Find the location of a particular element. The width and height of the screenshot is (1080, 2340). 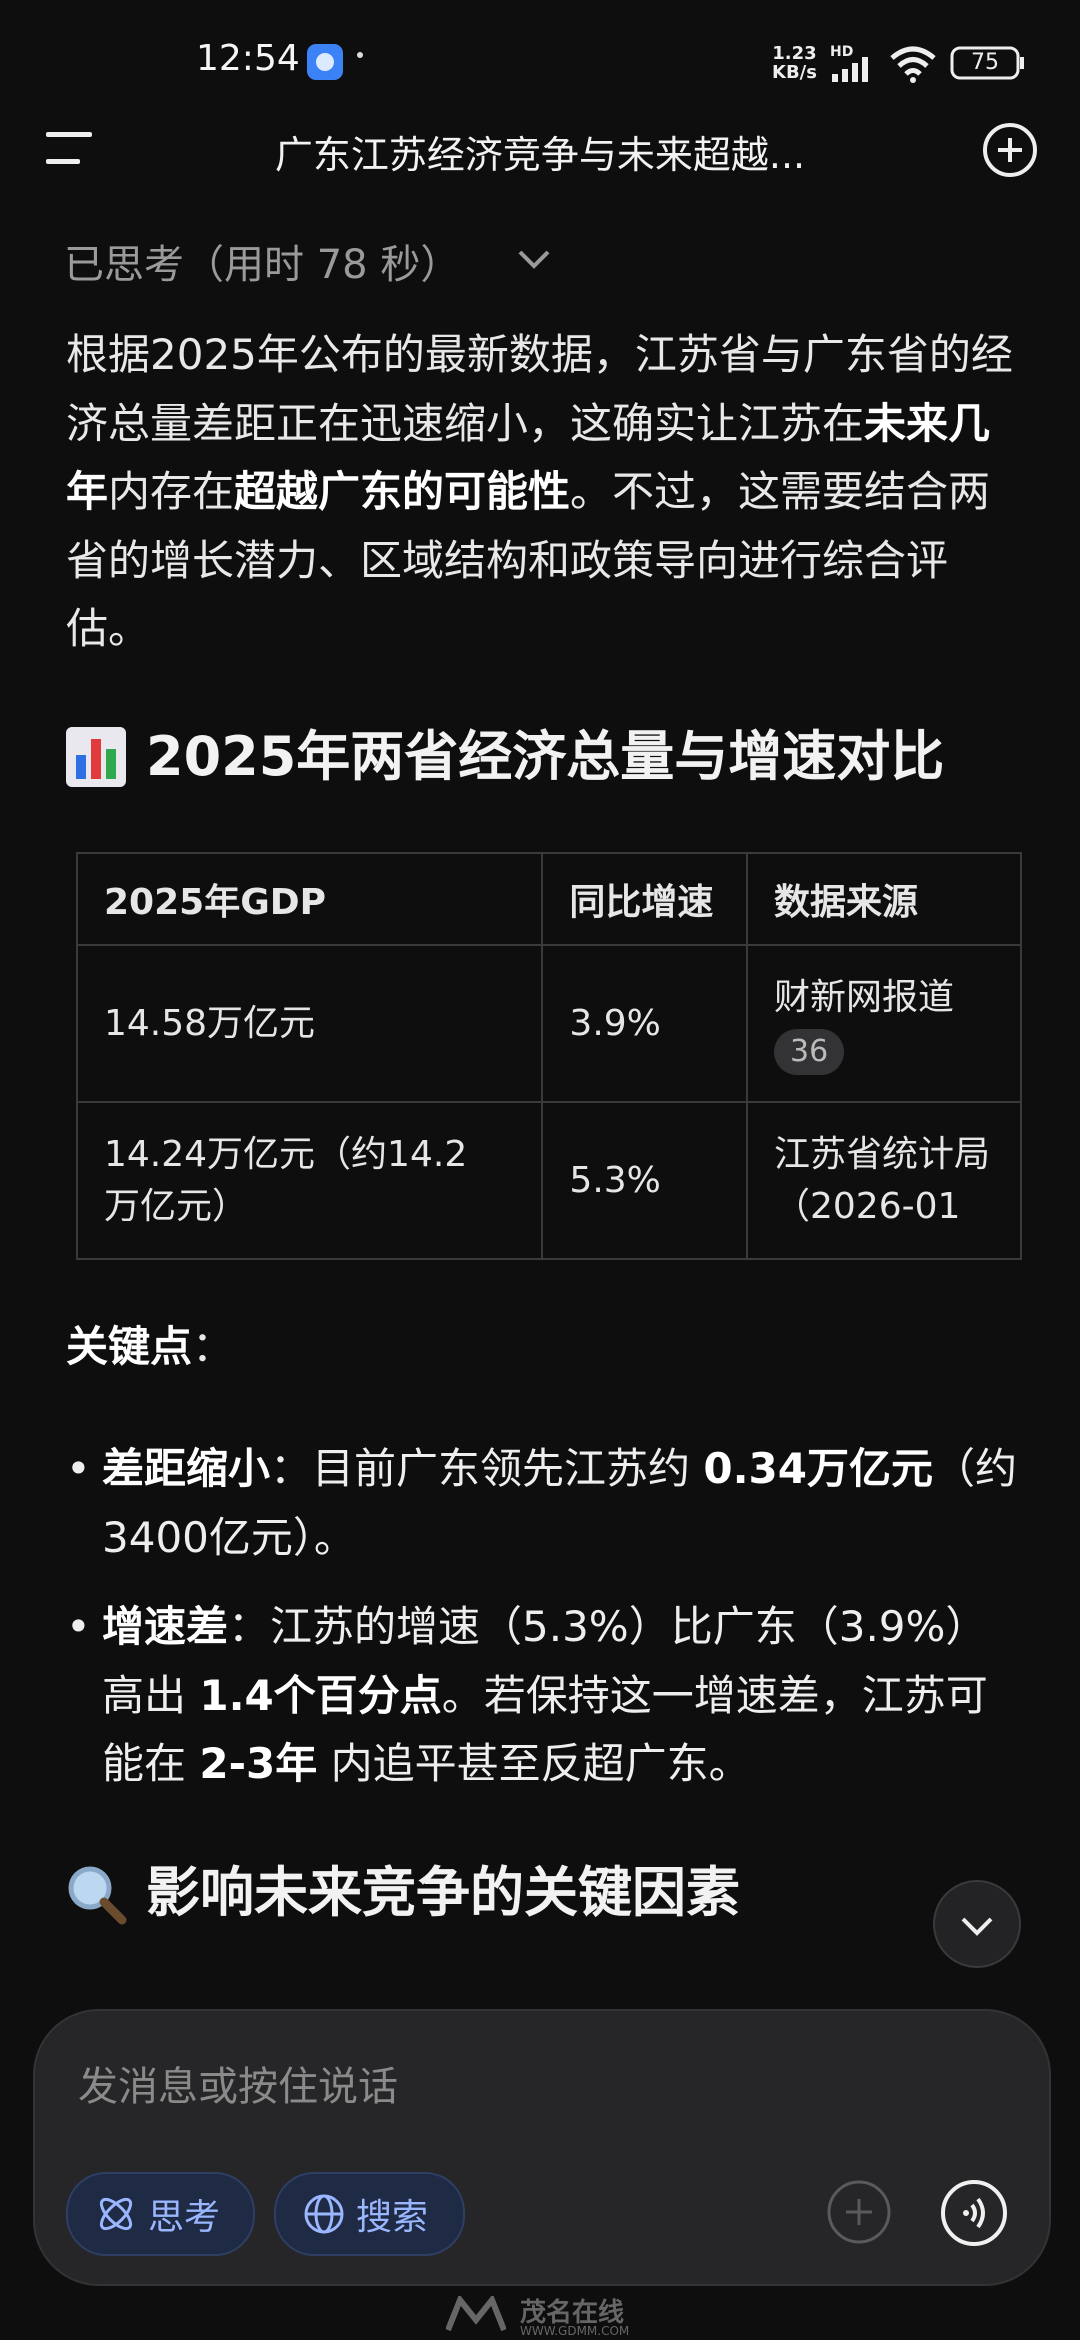

text-run: 。不过，这需要结合两省的增长潜力、区域结构和政策导向进行综合评估。 is located at coordinates (528, 560).